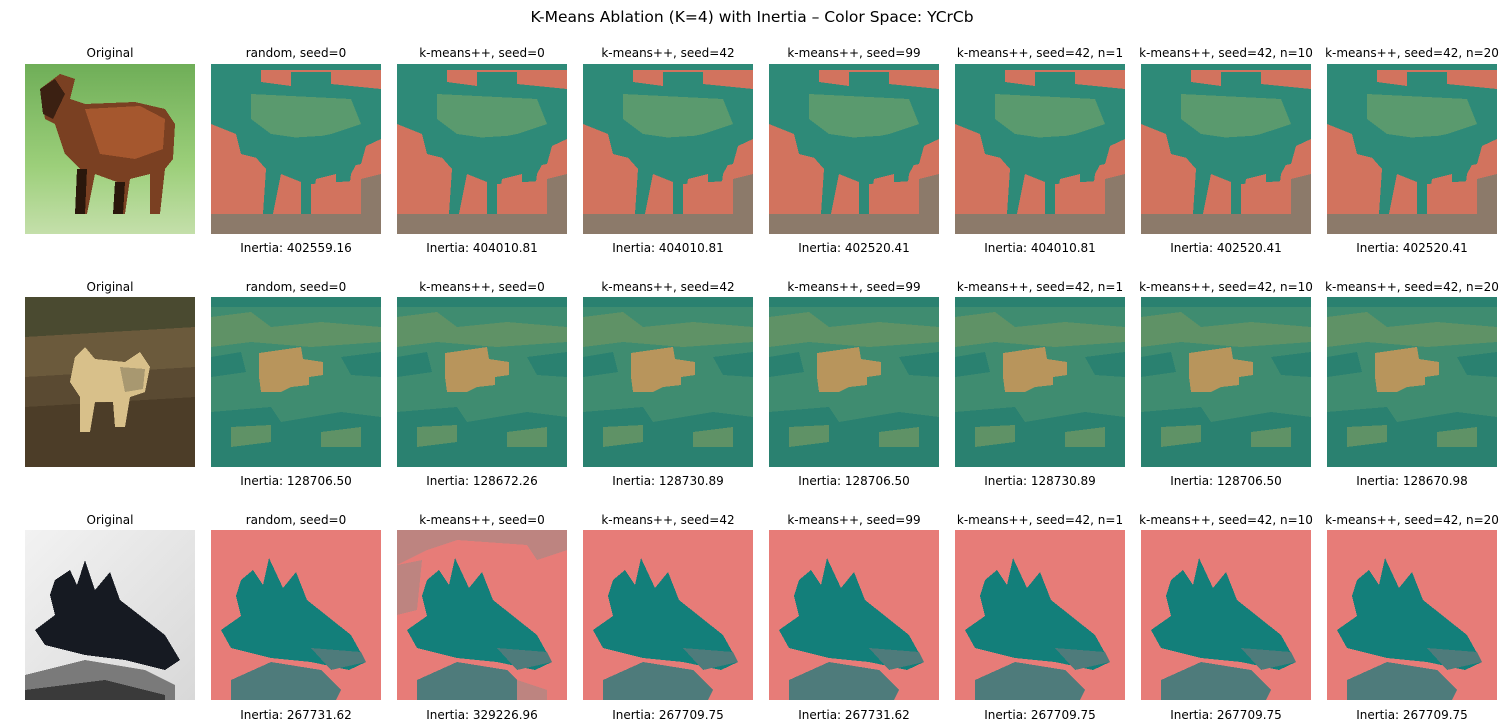 Image resolution: width=1504 pixels, height=727 pixels. Describe the element at coordinates (482, 715) in the screenshot. I see `inertia-label: Inertia: 329226.96` at that location.